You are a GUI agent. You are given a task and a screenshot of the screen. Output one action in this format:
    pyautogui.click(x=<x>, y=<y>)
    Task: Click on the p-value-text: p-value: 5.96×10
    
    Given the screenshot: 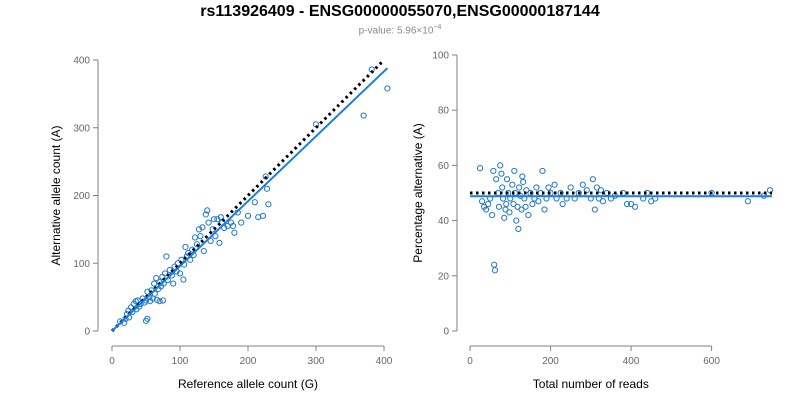 What is the action you would take?
    pyautogui.click(x=396, y=31)
    